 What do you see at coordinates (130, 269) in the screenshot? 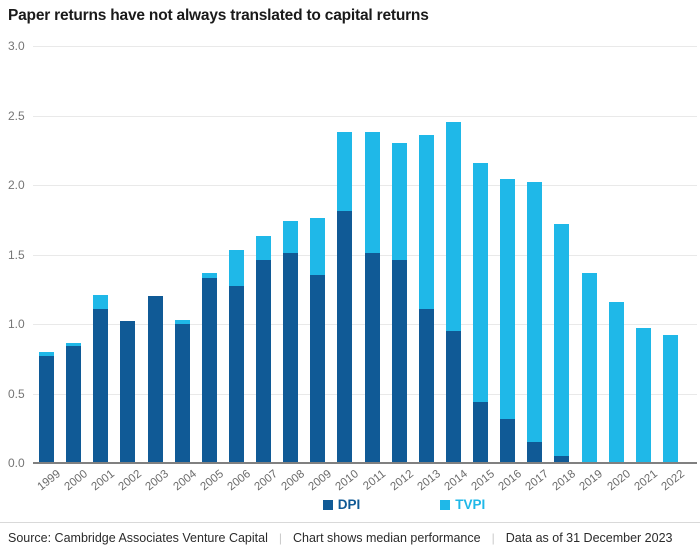
I see `bar-group-2002: 2002` at bounding box center [130, 269].